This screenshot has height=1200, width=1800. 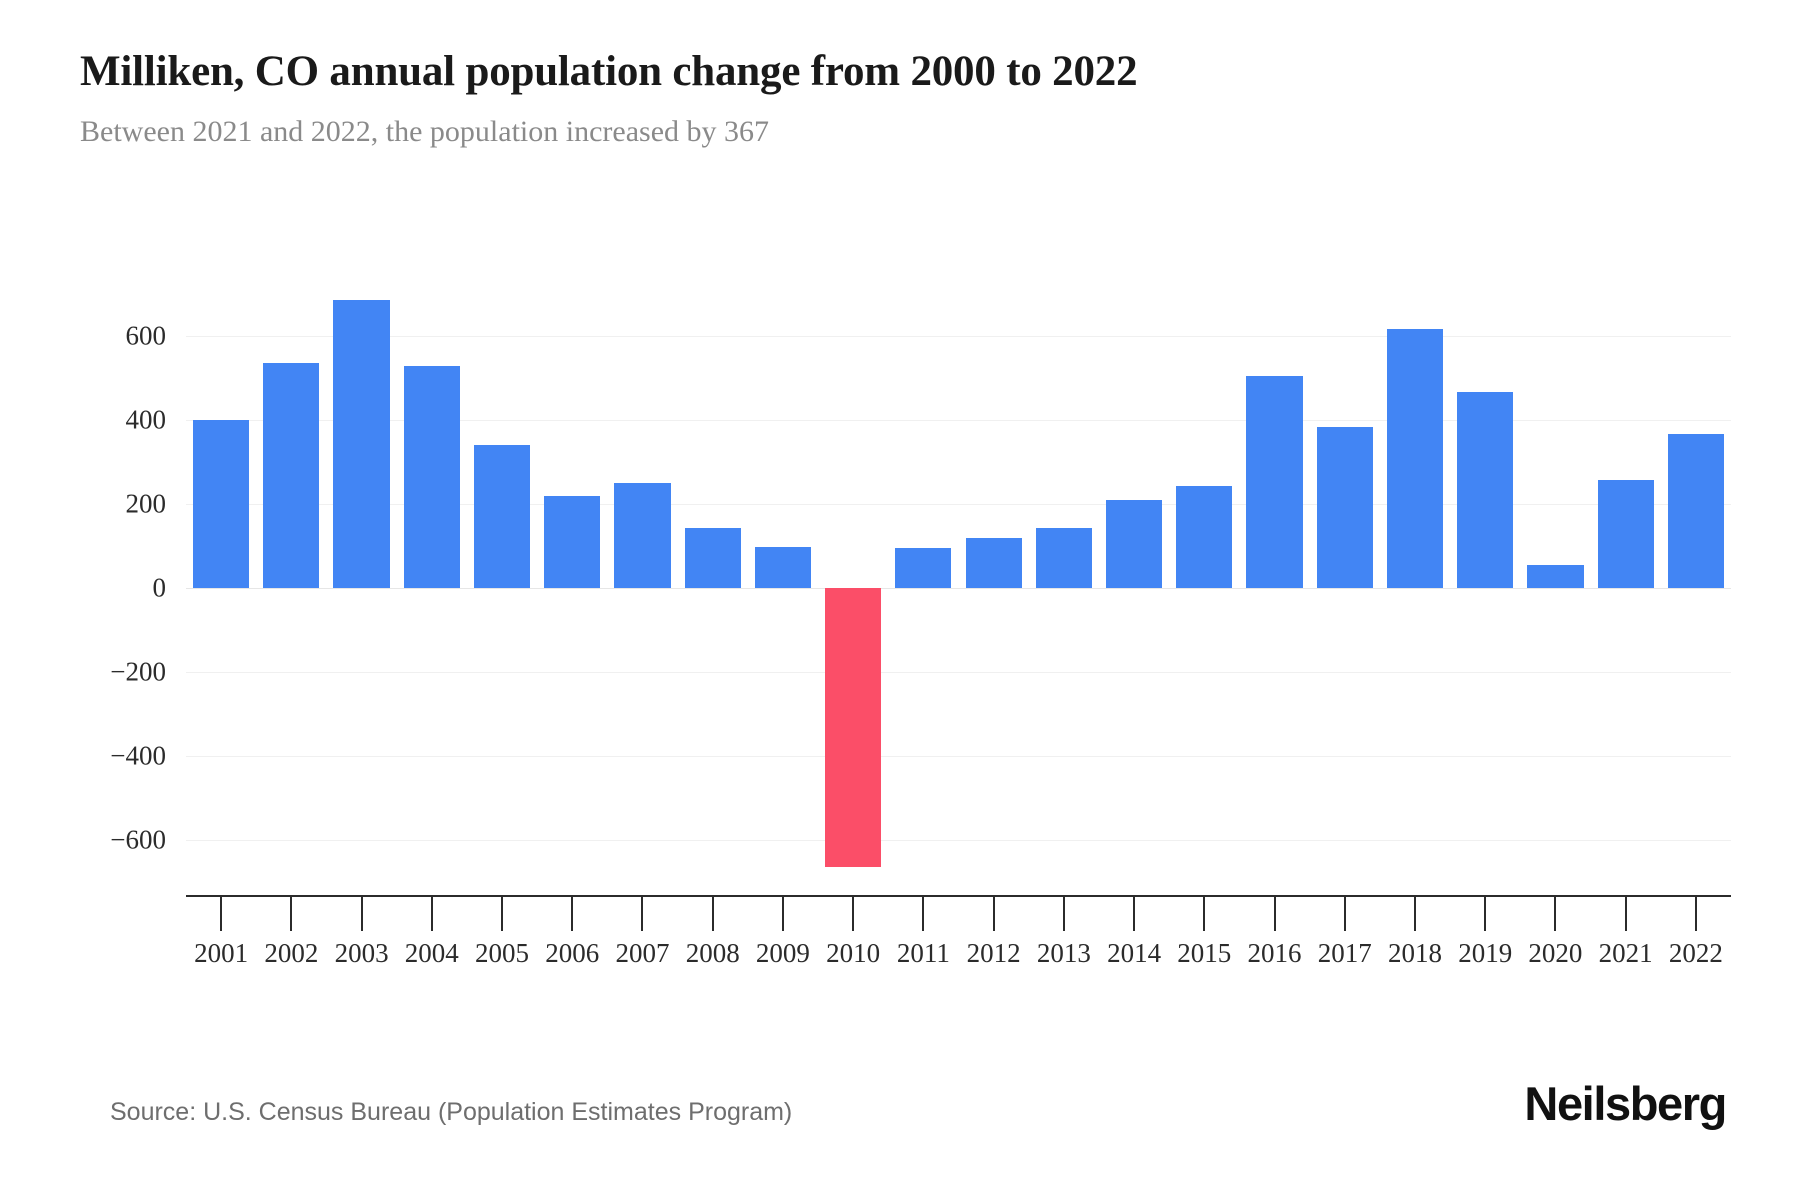 I want to click on bar-2016, so click(x=1274, y=481).